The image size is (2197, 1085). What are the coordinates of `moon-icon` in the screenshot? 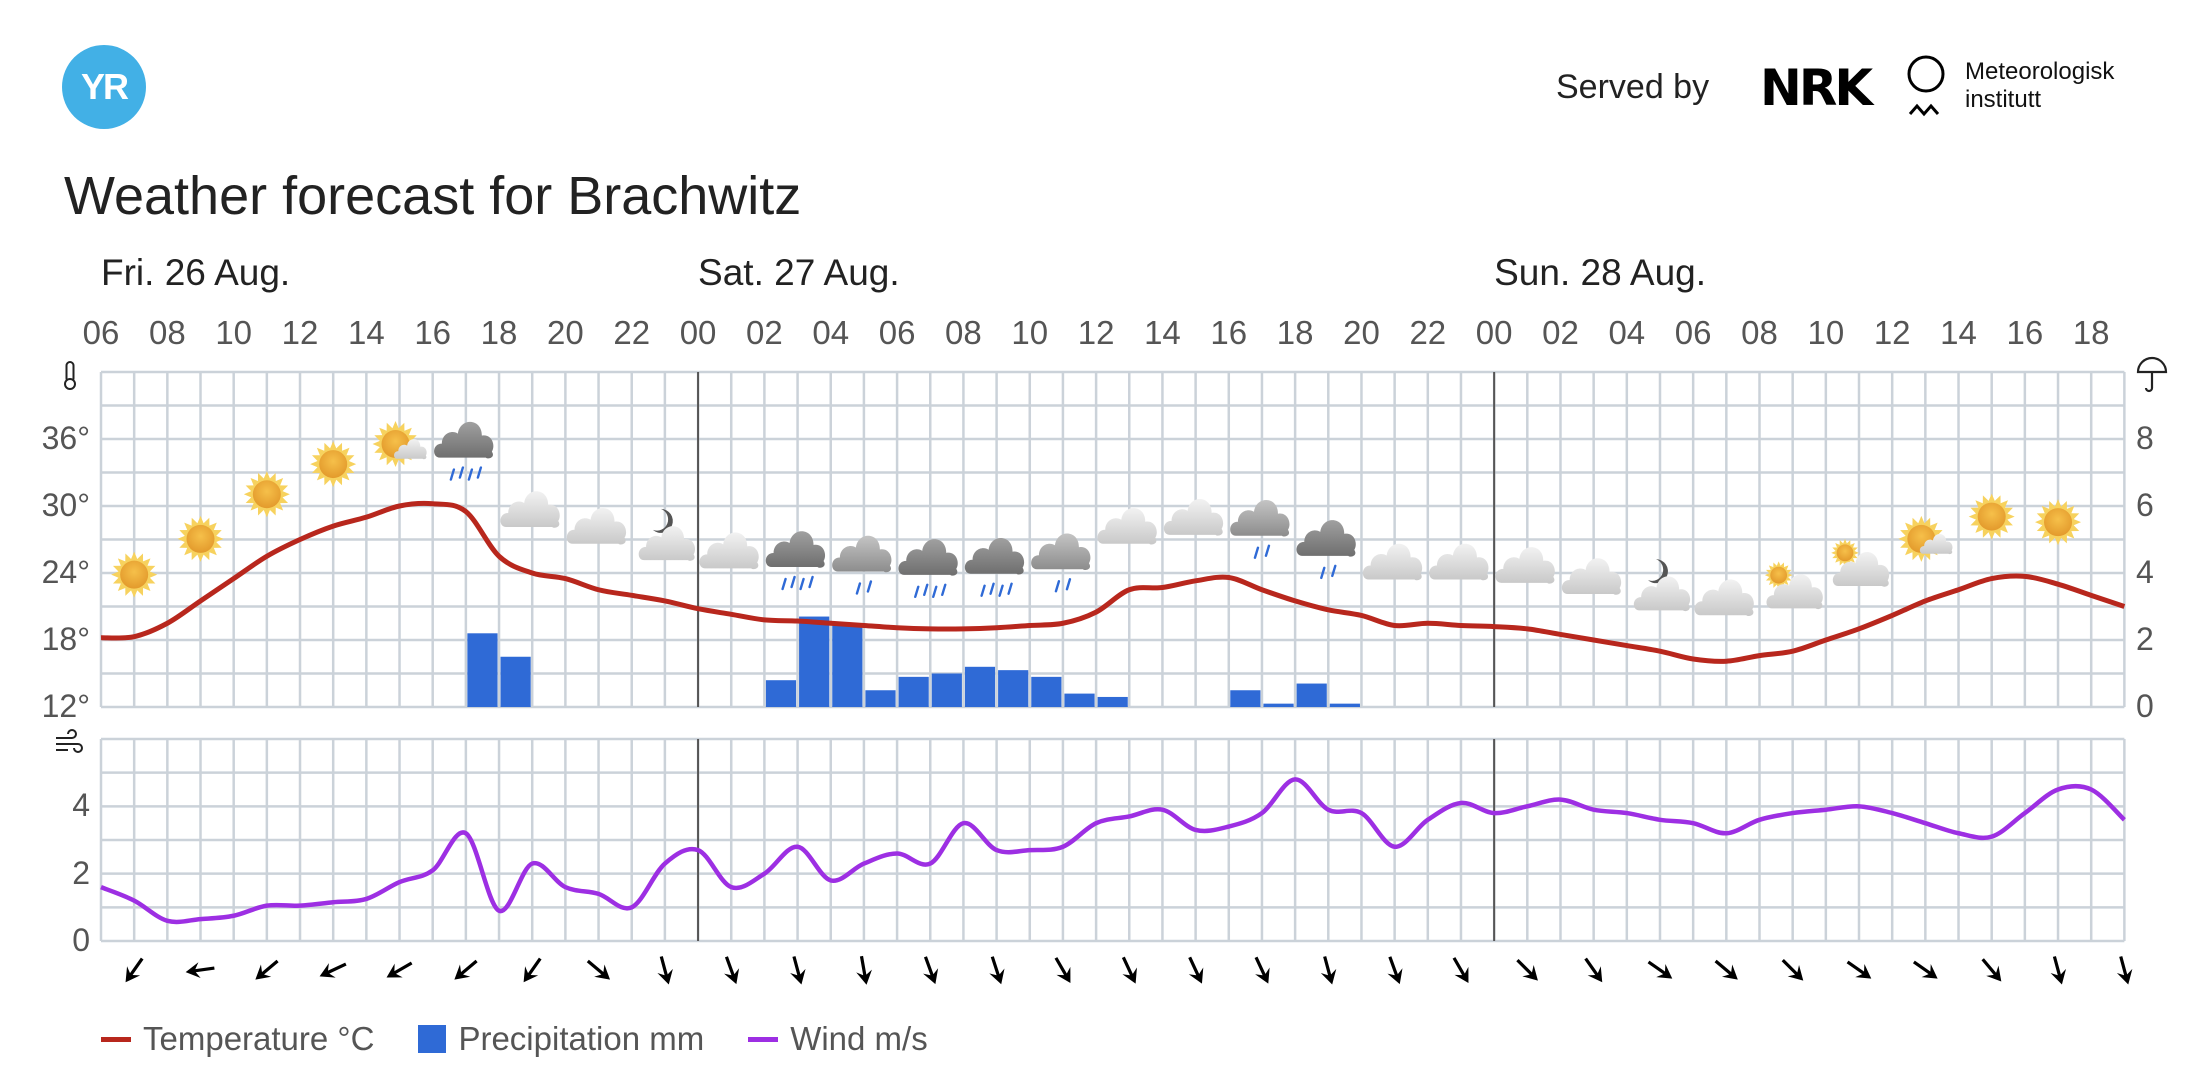 It's located at (662, 520).